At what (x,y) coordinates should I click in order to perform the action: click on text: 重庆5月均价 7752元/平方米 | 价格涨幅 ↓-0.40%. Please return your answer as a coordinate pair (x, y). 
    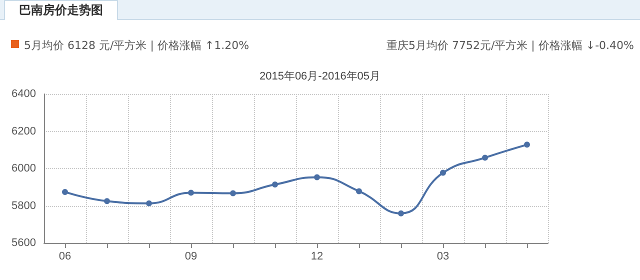
    Looking at the image, I should click on (510, 45).